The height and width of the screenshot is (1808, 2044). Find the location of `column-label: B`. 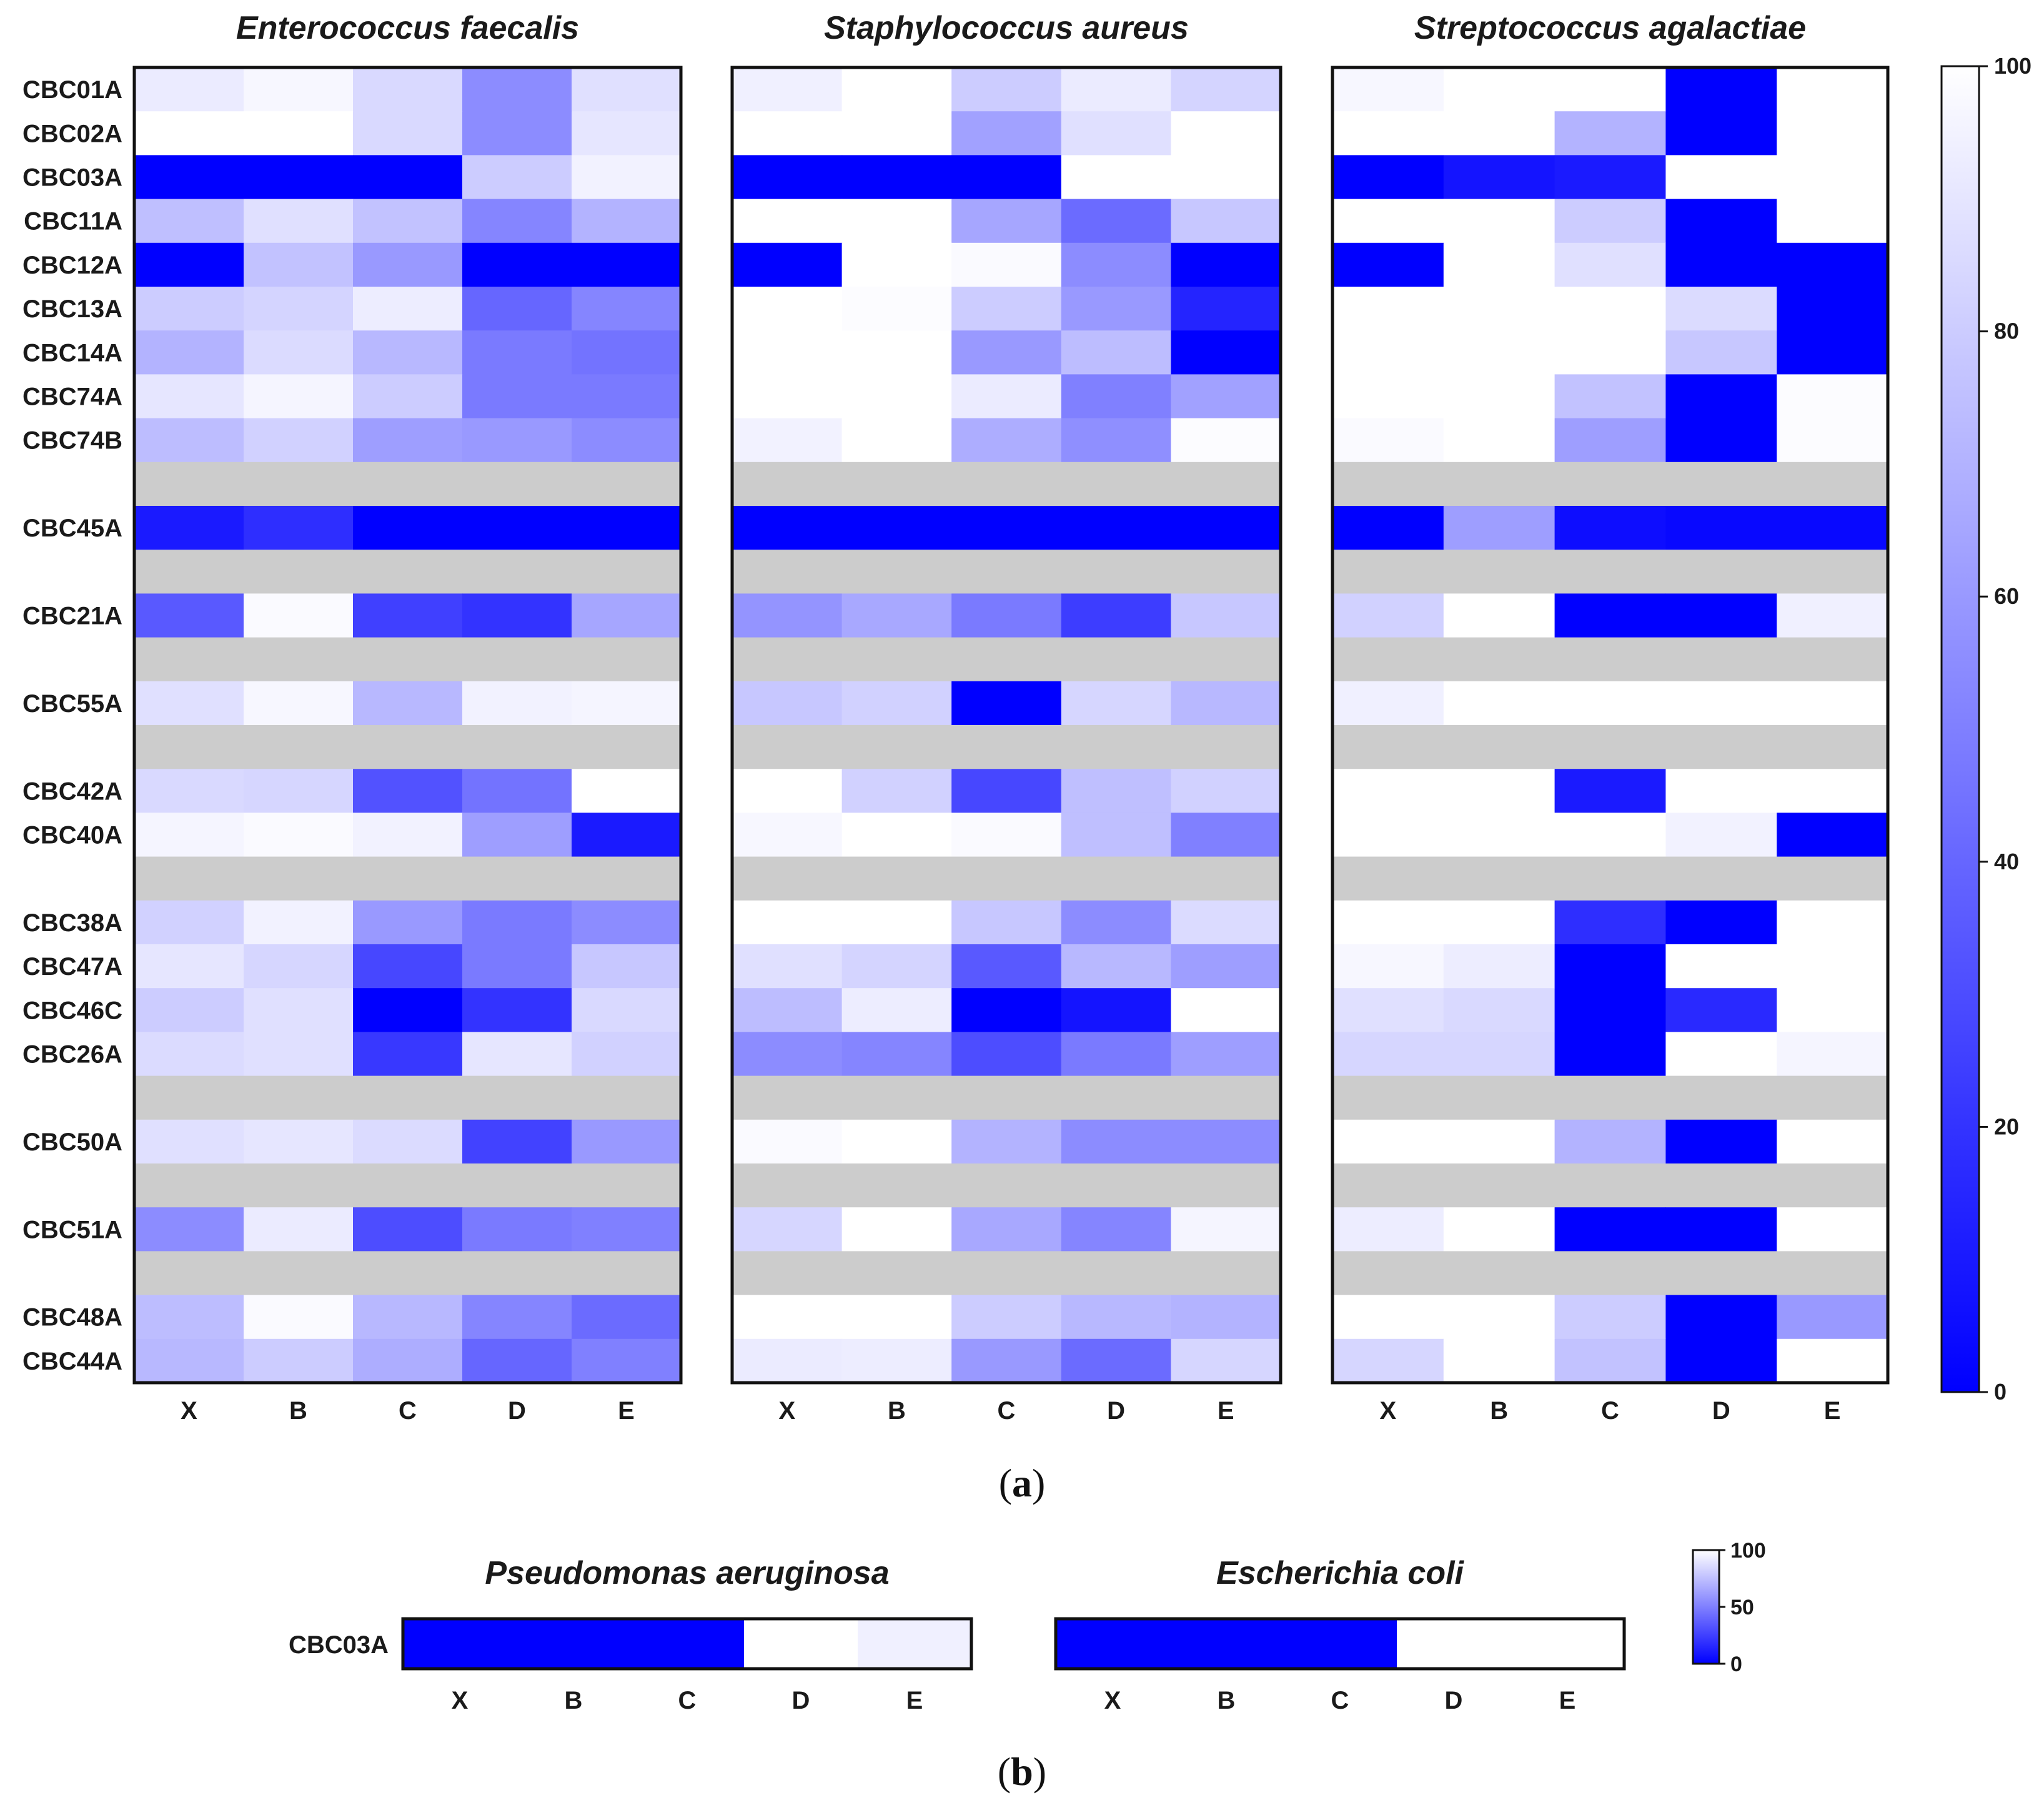

column-label: B is located at coordinates (1499, 1411).